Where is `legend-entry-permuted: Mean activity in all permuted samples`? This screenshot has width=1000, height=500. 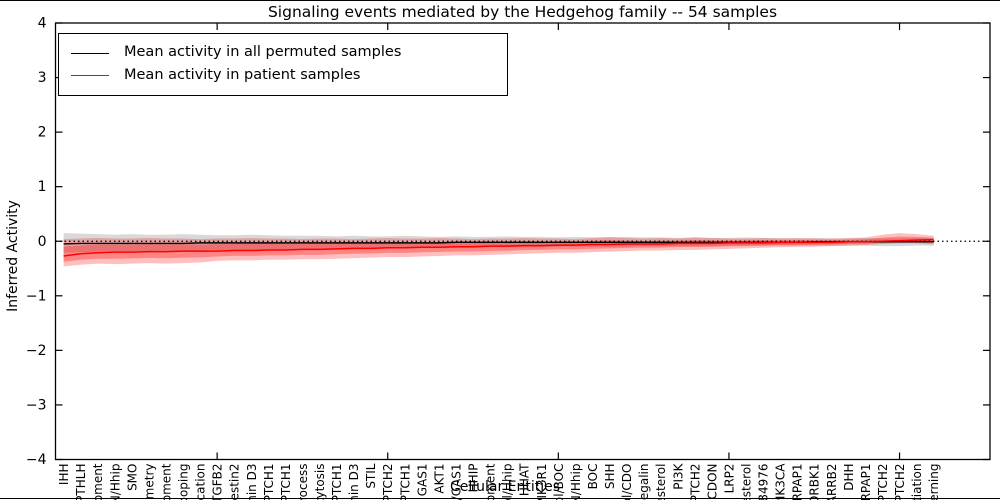
legend-entry-permuted: Mean activity in all permuted samples is located at coordinates (289, 52).